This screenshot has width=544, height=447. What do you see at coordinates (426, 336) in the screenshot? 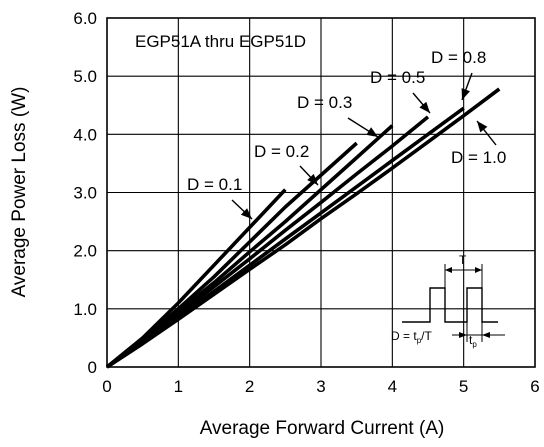
I see `waveform-duty-tail: /T` at bounding box center [426, 336].